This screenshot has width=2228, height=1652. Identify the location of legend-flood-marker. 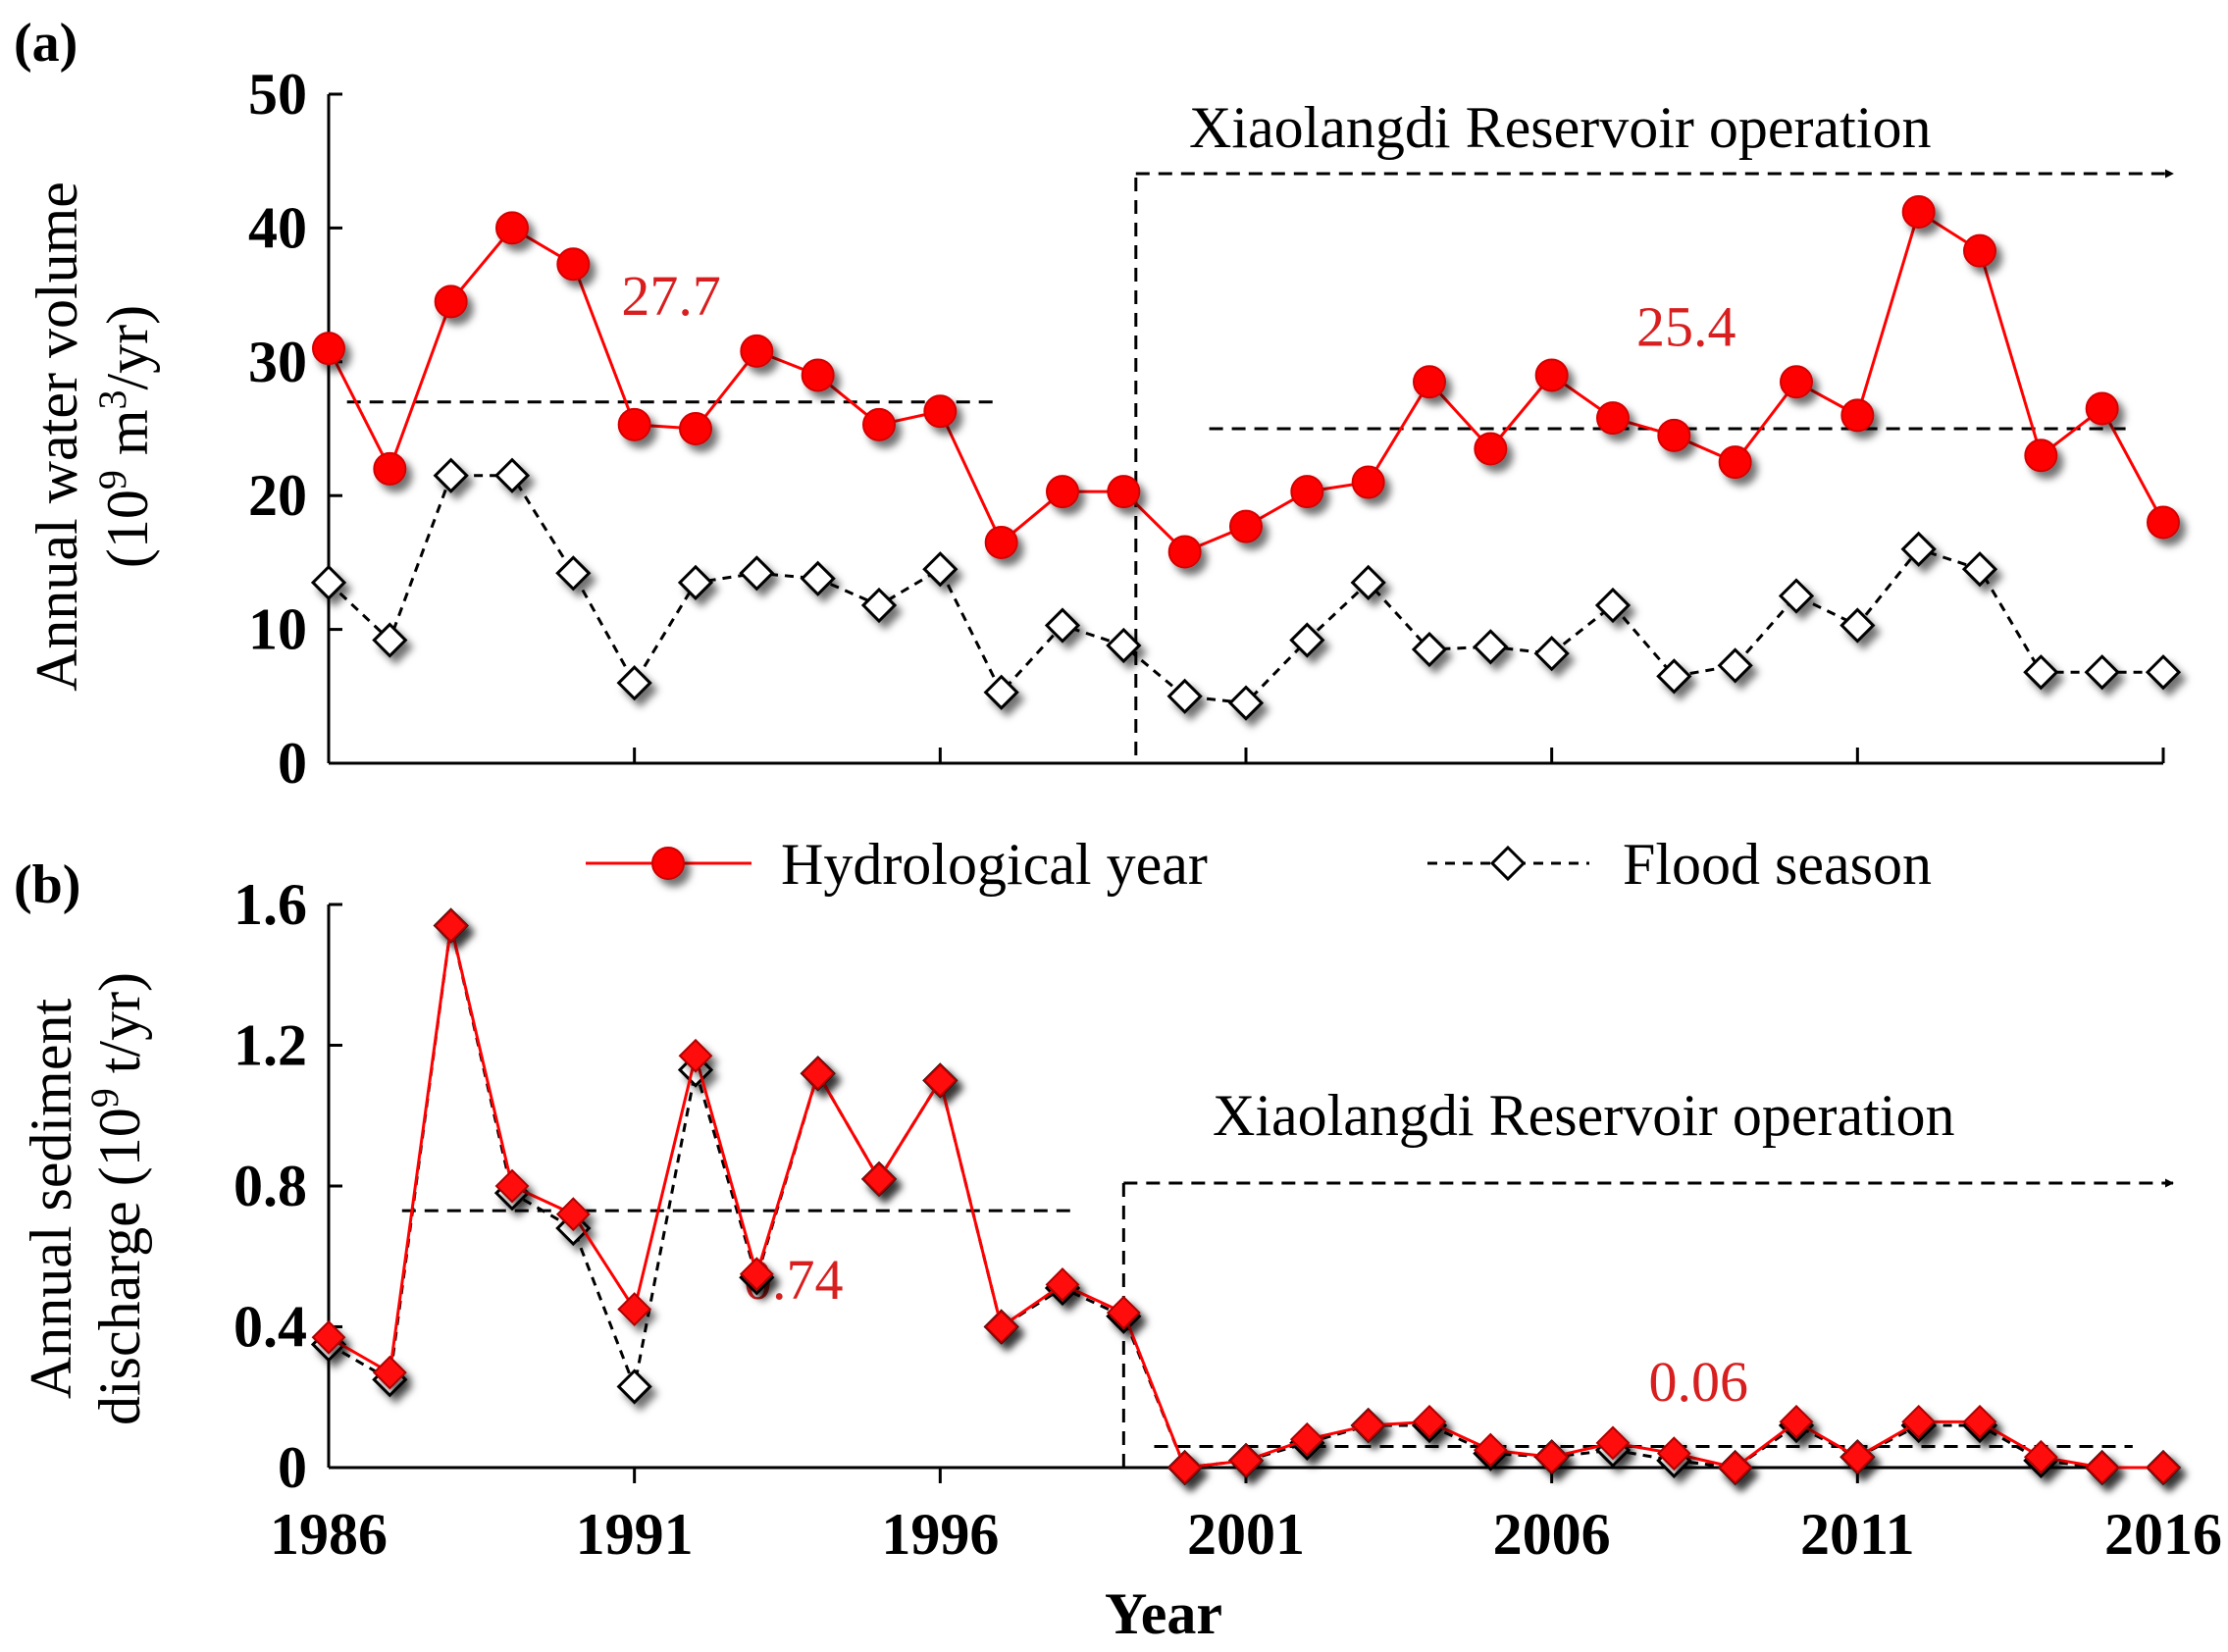
(1508, 863).